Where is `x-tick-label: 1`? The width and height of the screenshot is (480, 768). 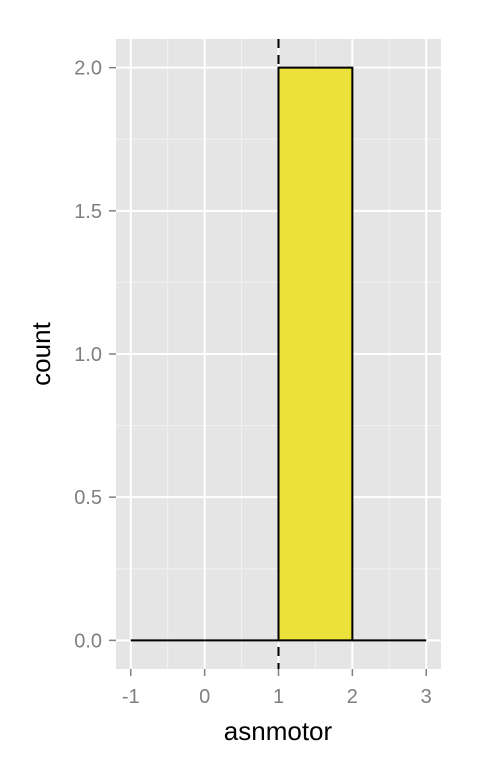 x-tick-label: 1 is located at coordinates (278, 697).